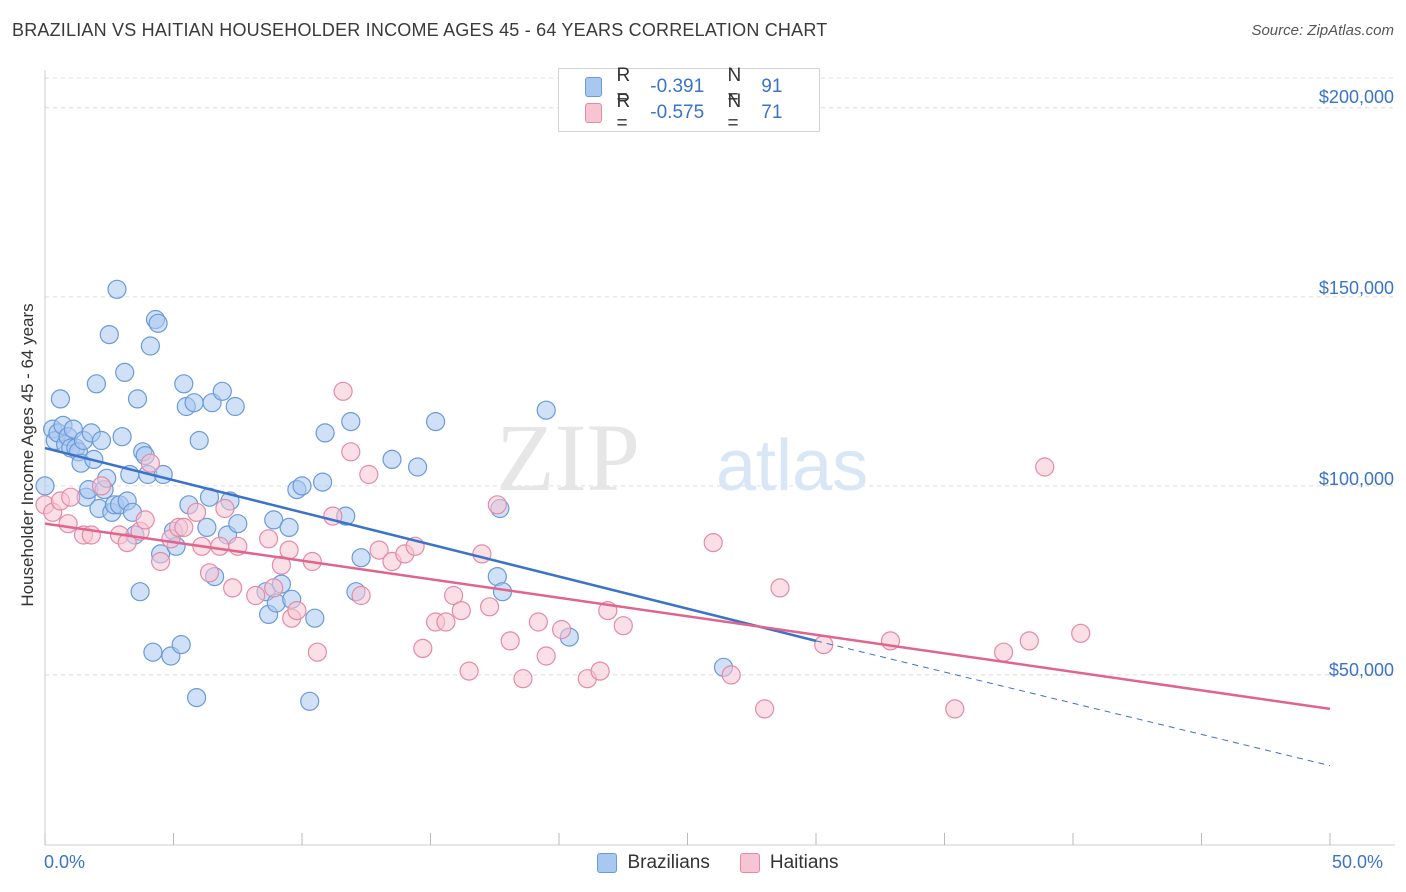 This screenshot has height=892, width=1406. Describe the element at coordinates (792, 466) in the screenshot. I see `watermark-atlas: atlas` at that location.